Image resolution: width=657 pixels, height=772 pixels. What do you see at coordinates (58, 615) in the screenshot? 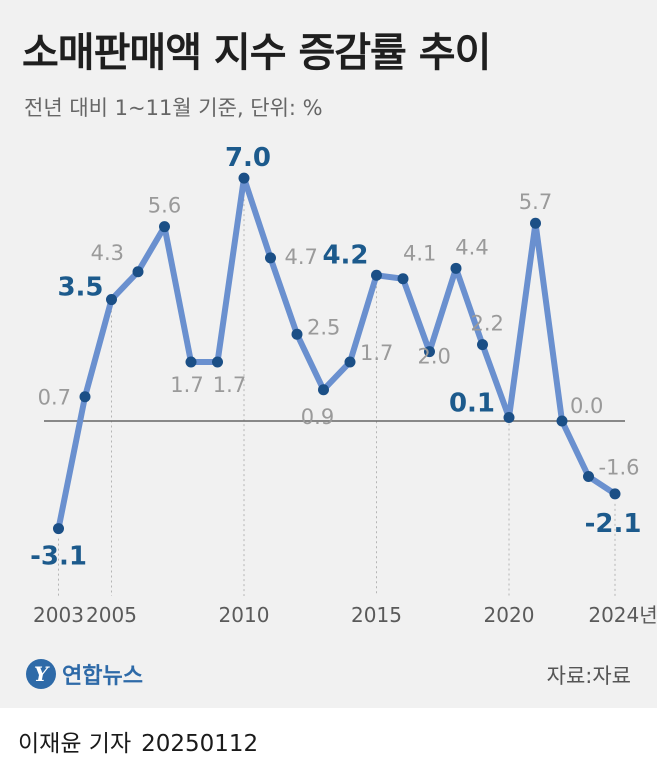
I see `x-tick-label-2003: 2003` at bounding box center [58, 615].